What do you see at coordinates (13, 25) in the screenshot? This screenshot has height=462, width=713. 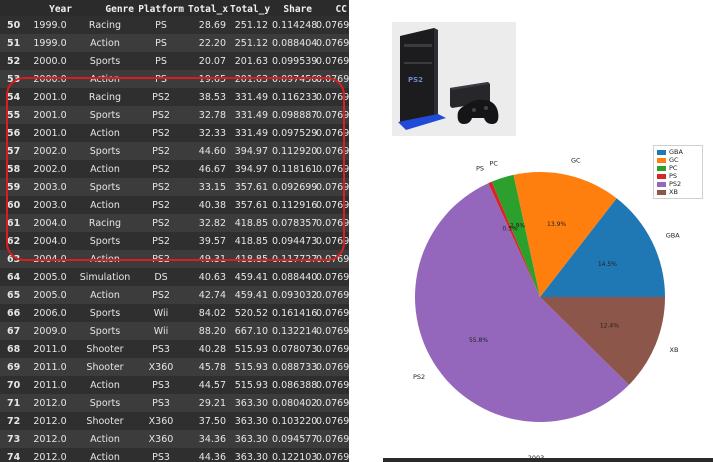 I see `row-index: 50` at bounding box center [13, 25].